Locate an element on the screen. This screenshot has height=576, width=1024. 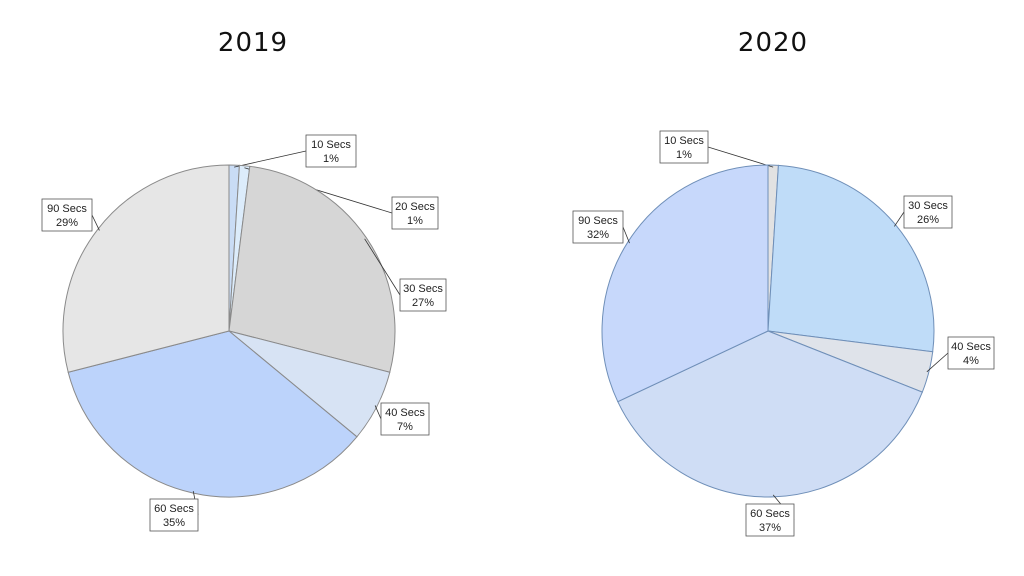
leader-line-2019-40-secs is located at coordinates (378, 412).